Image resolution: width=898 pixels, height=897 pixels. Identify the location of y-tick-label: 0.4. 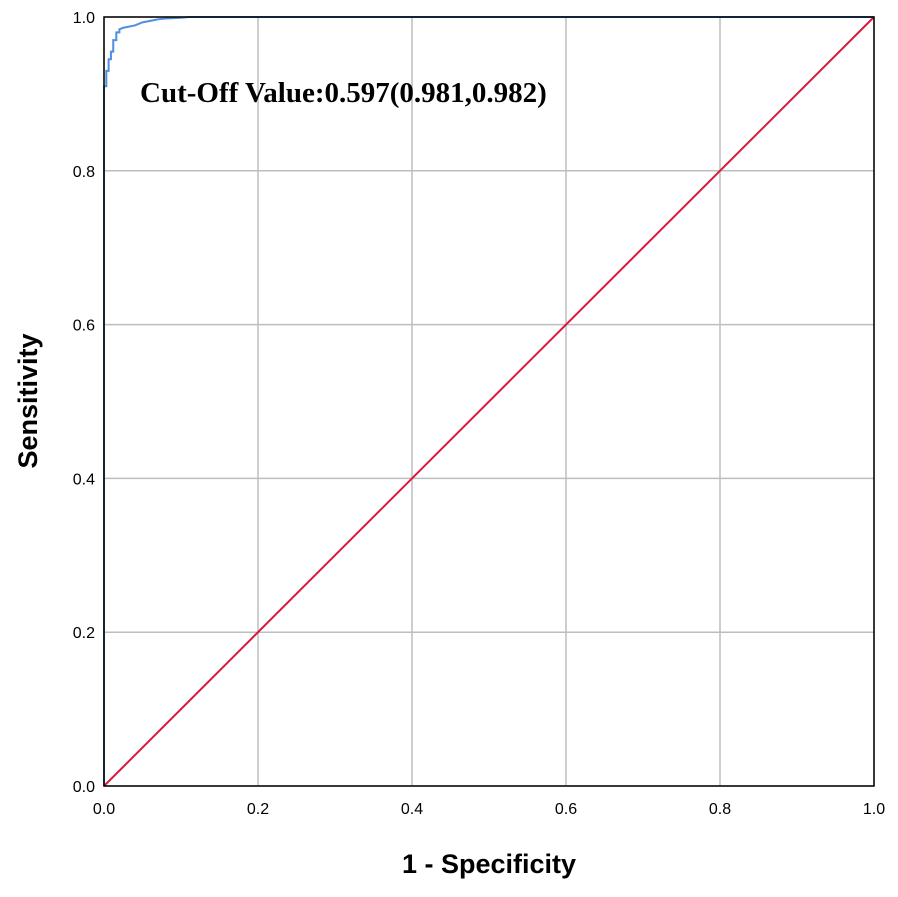
(84, 479).